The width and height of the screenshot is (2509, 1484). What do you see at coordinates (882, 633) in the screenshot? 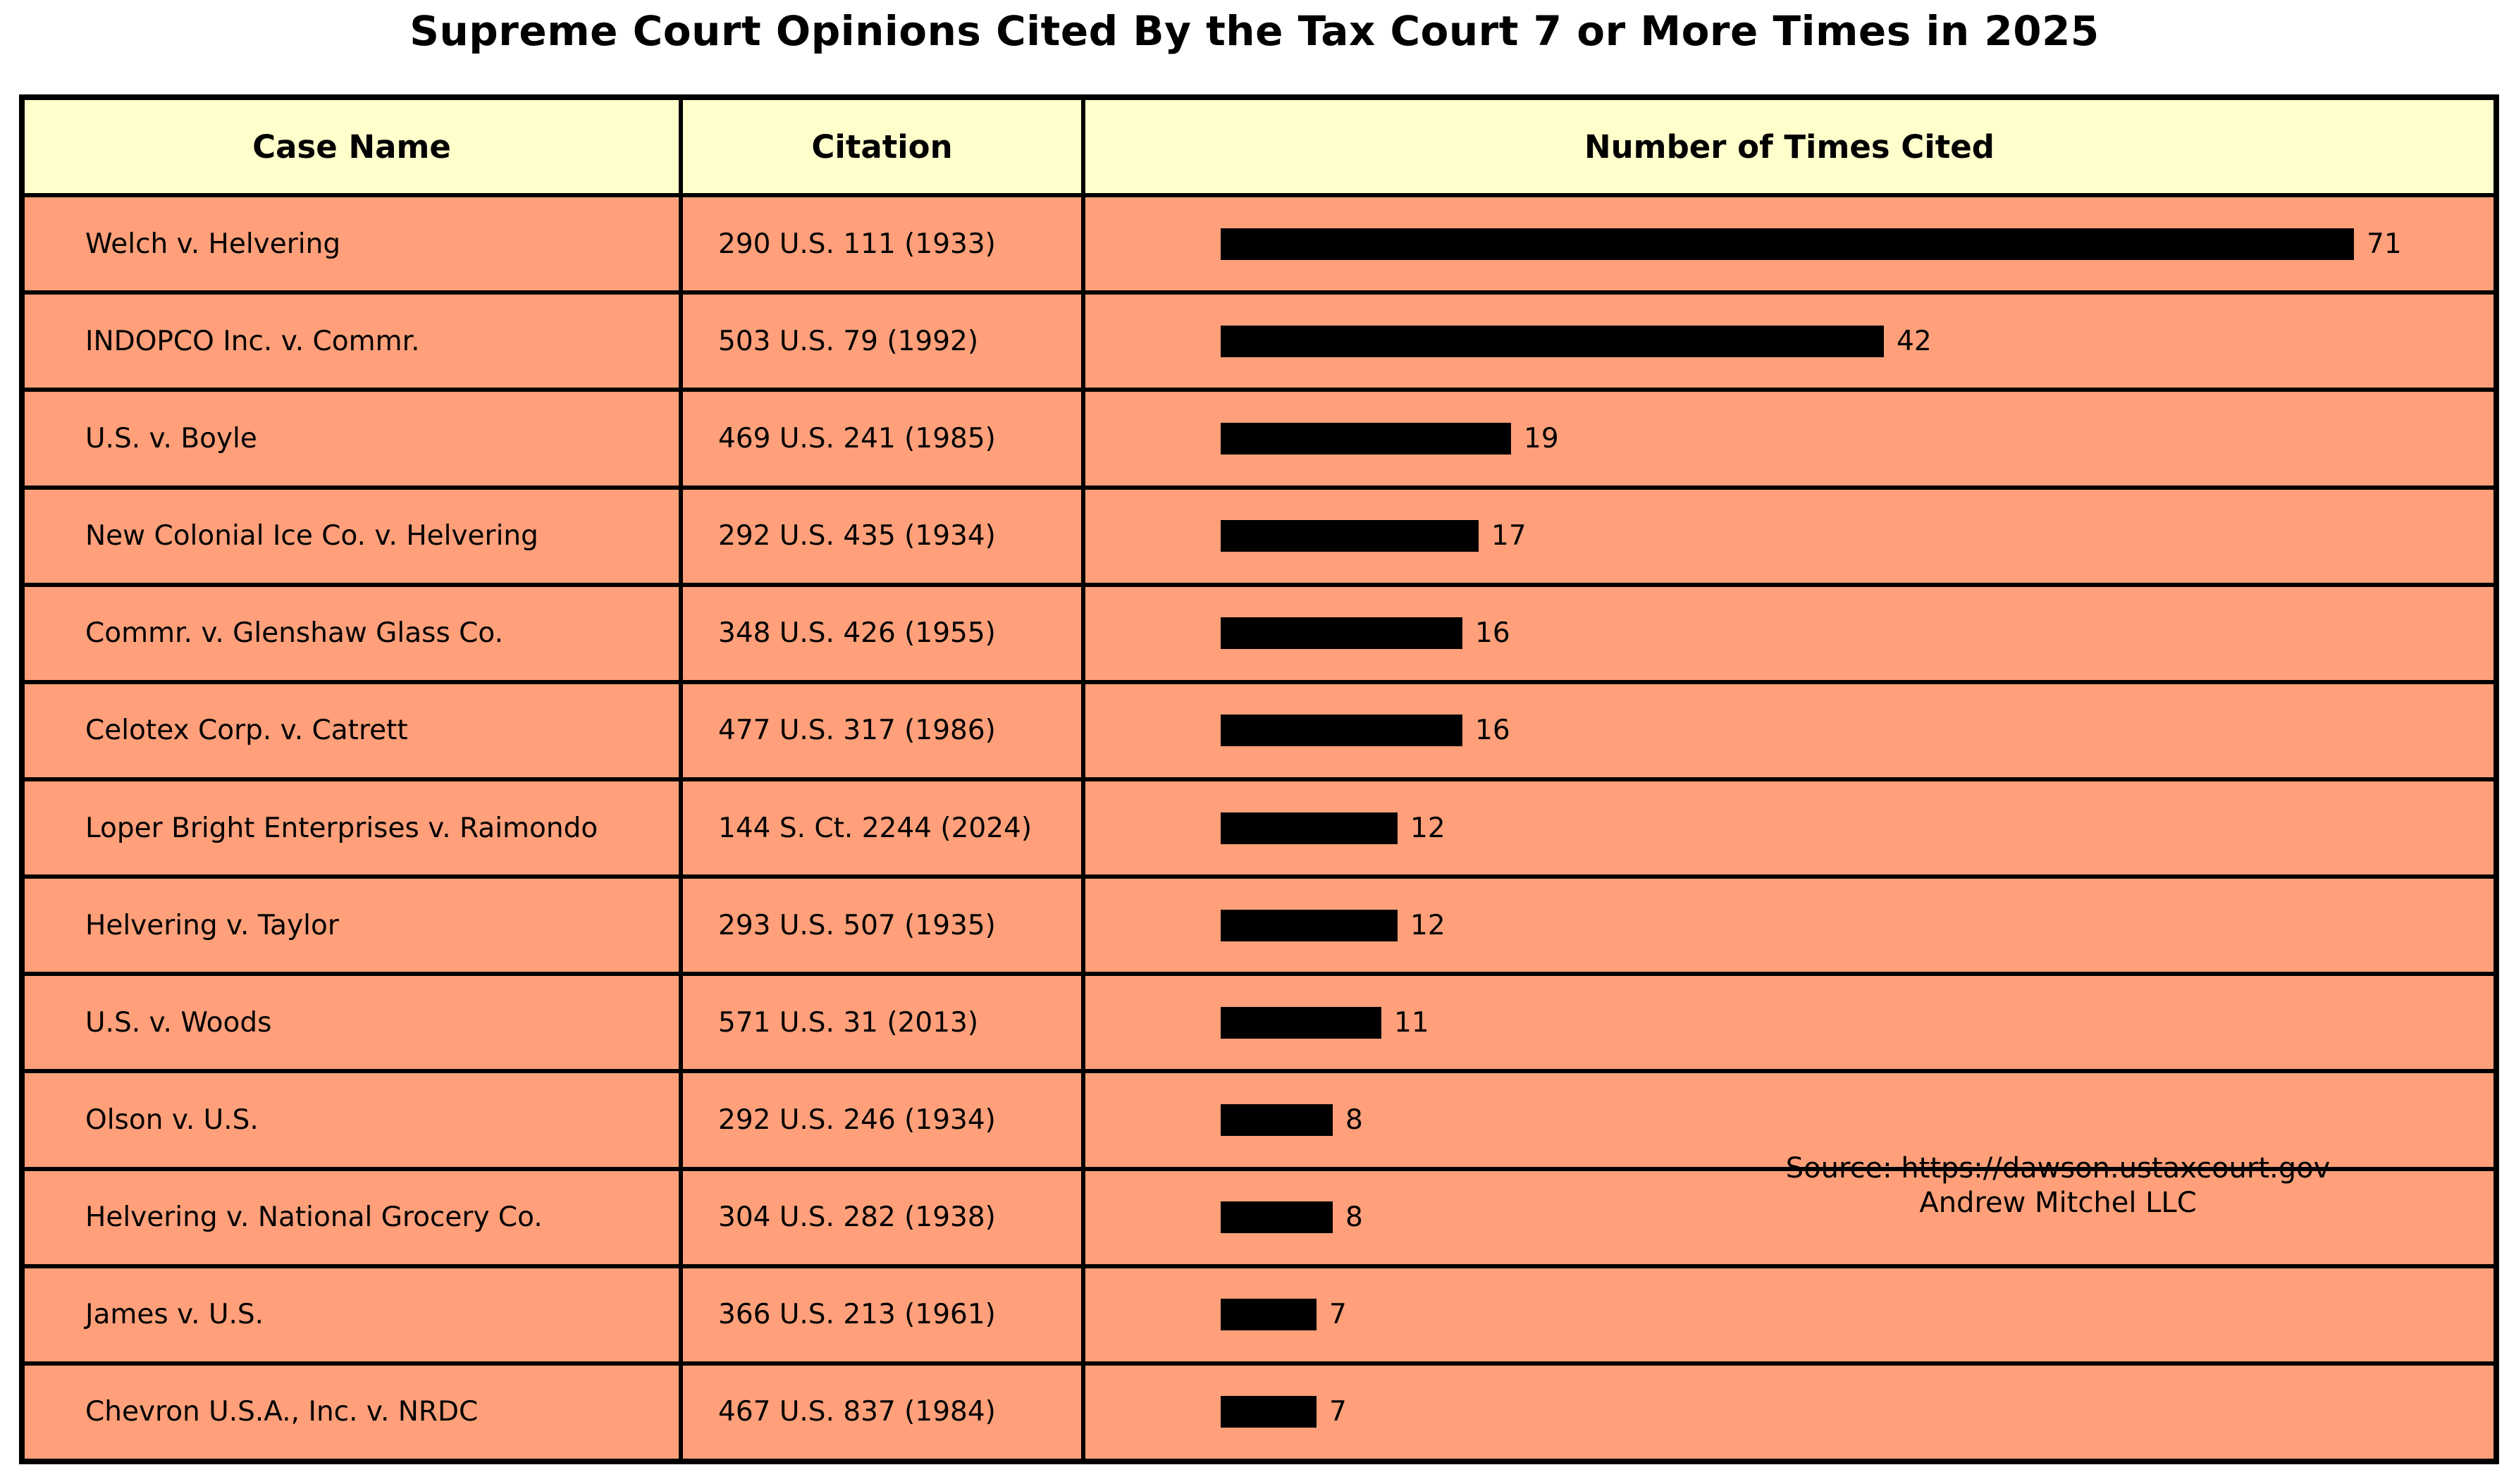
I see `citation-cell: 348 U.S. 426 (1955)` at bounding box center [882, 633].